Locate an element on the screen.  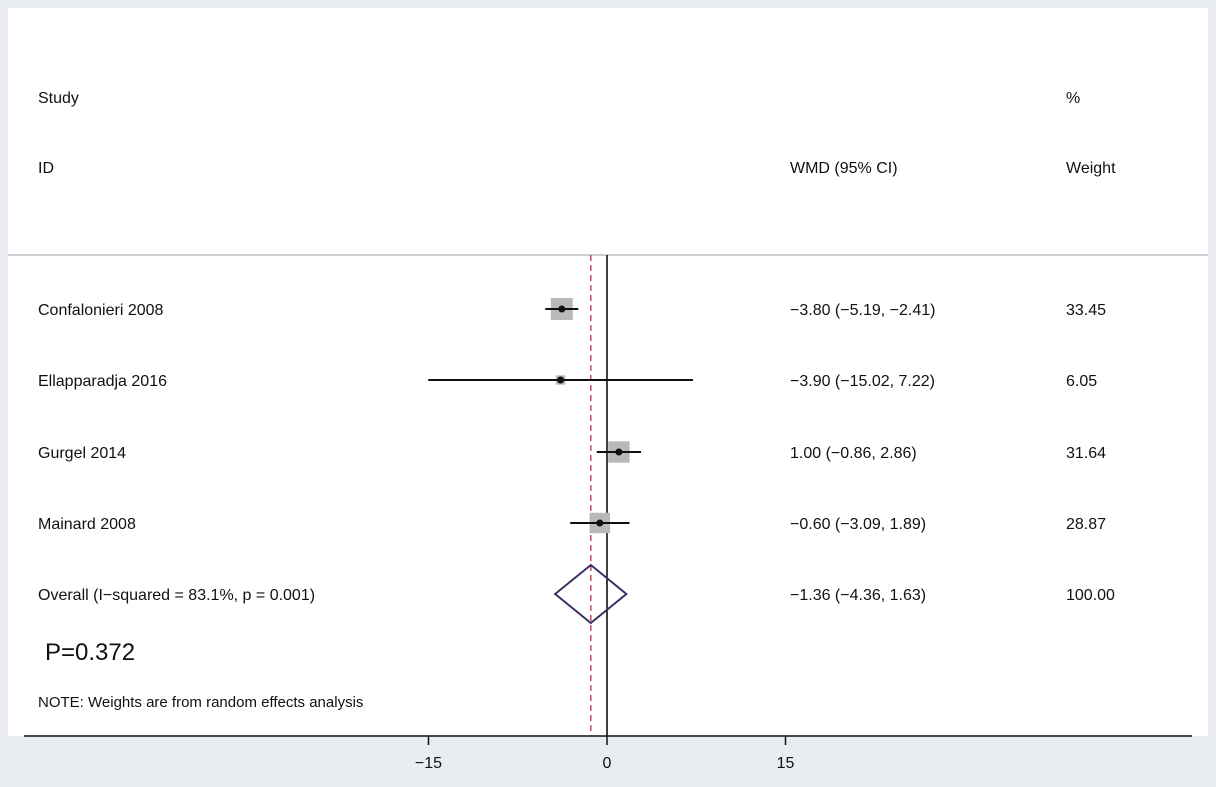
weight-header: Weight is located at coordinates (1091, 168).